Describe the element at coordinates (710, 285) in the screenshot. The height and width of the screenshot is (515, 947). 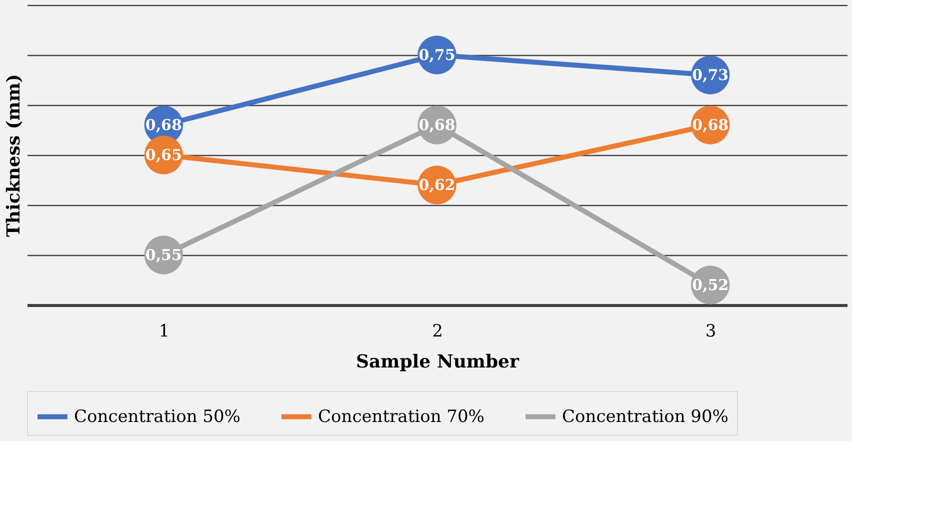
I see `data-label: 0,52` at that location.